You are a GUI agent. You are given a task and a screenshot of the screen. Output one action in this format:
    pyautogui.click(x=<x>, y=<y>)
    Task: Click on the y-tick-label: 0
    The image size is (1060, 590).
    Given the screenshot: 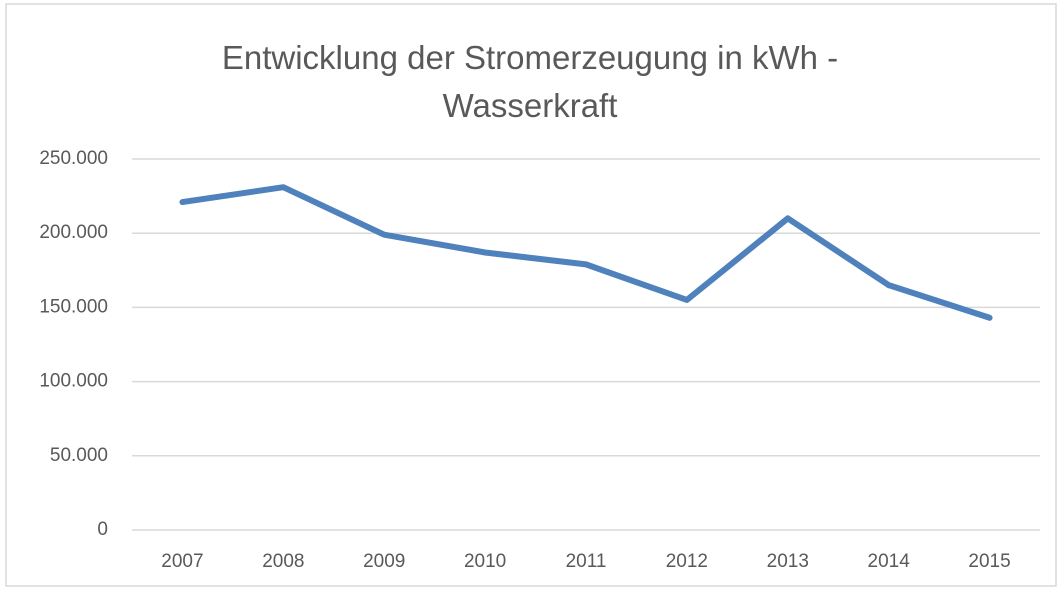 What is the action you would take?
    pyautogui.click(x=102, y=529)
    